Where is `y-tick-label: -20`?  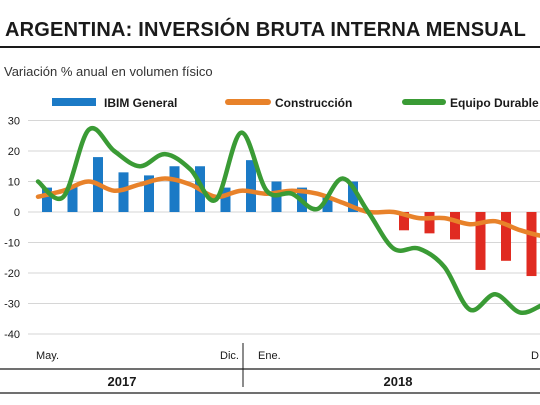
y-tick-label: -20 is located at coordinates (12, 274).